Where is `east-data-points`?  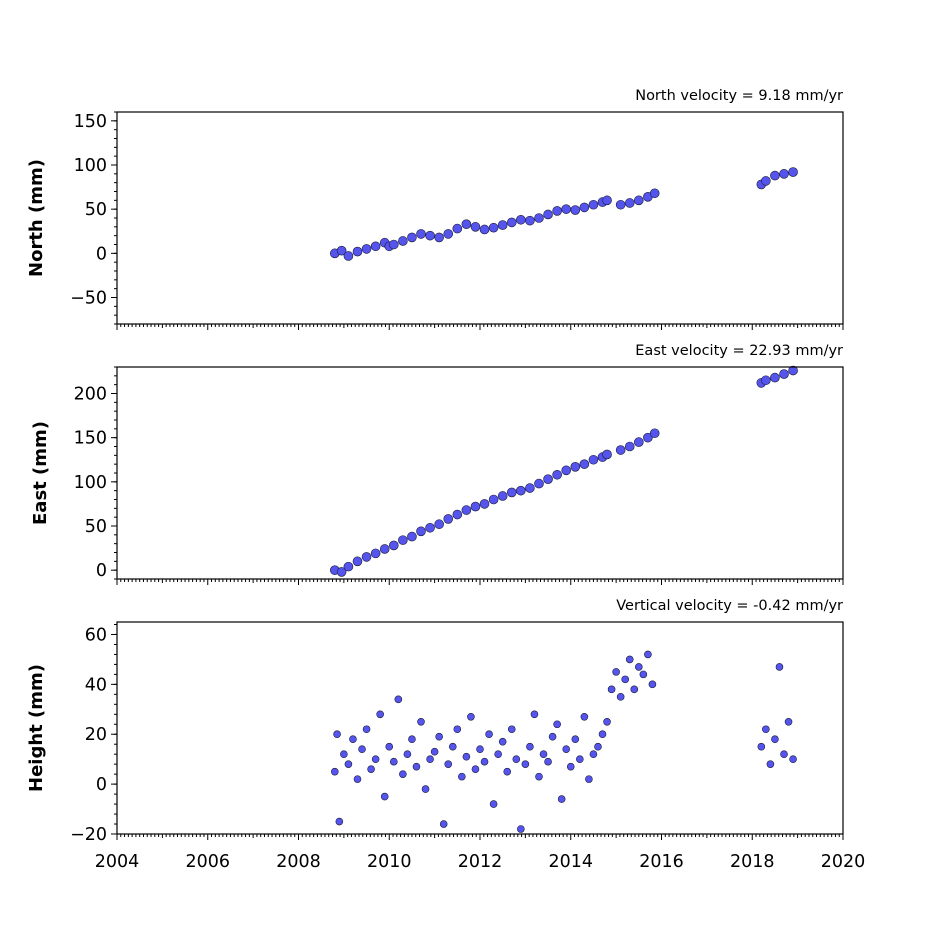 east-data-points is located at coordinates (563, 471).